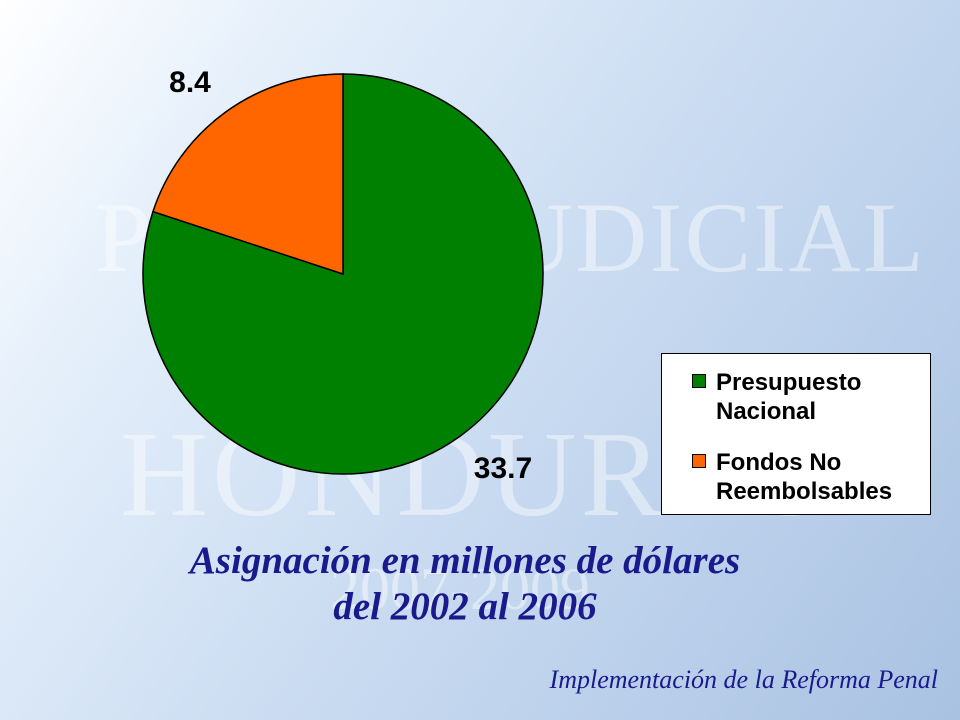  What do you see at coordinates (699, 461) in the screenshot?
I see `legend-swatch-fondos-no-reembolsables` at bounding box center [699, 461].